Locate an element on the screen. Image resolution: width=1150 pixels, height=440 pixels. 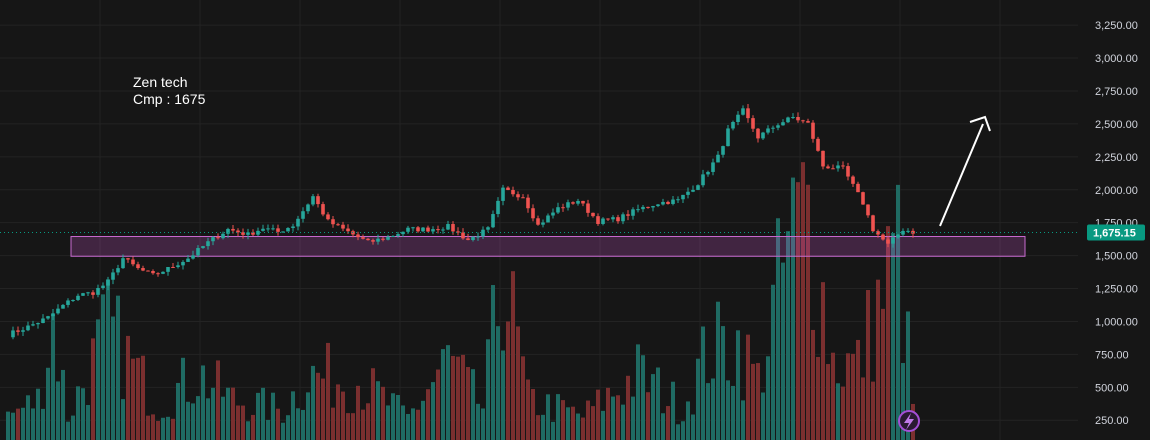
support-zone is located at coordinates (548, 246).